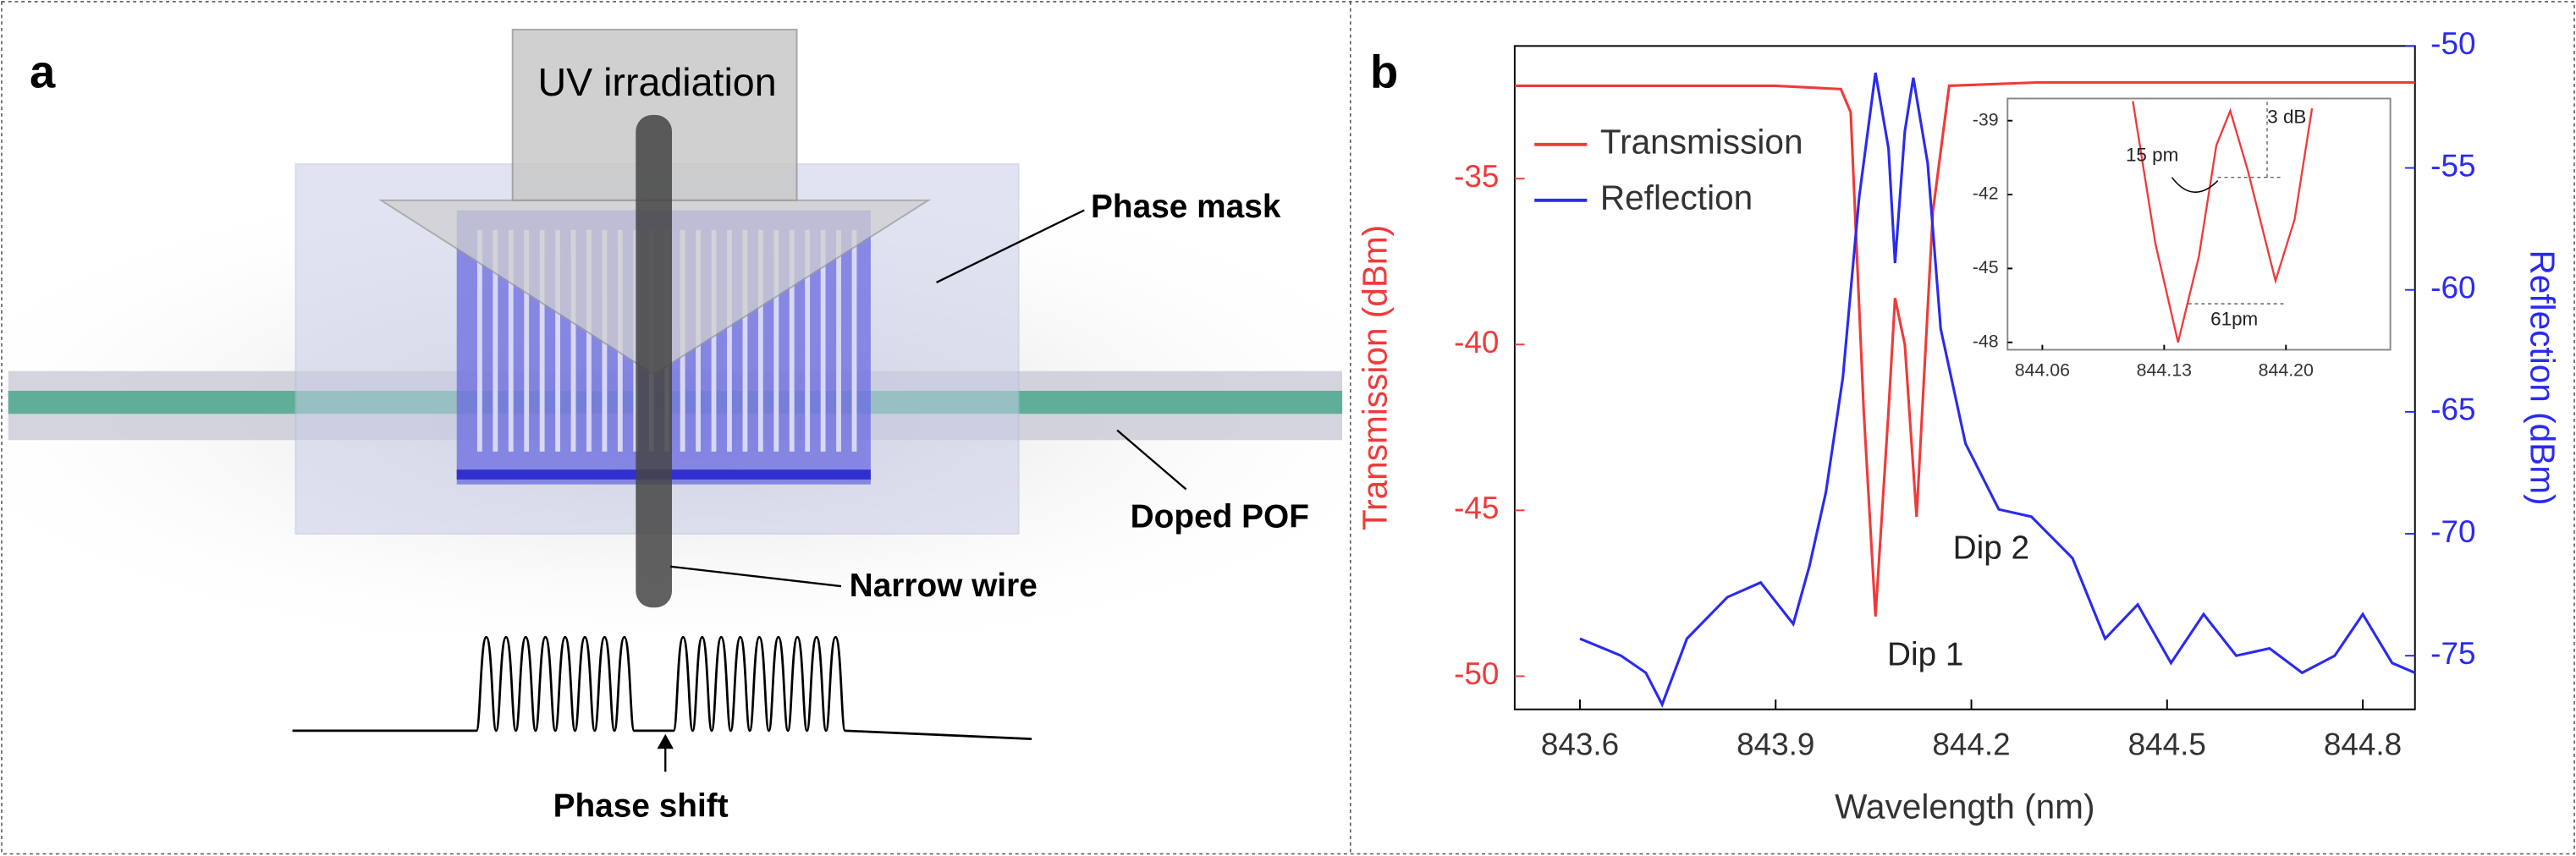  Describe the element at coordinates (2452, 43) in the screenshot. I see `y2-tick-label: -50` at that location.